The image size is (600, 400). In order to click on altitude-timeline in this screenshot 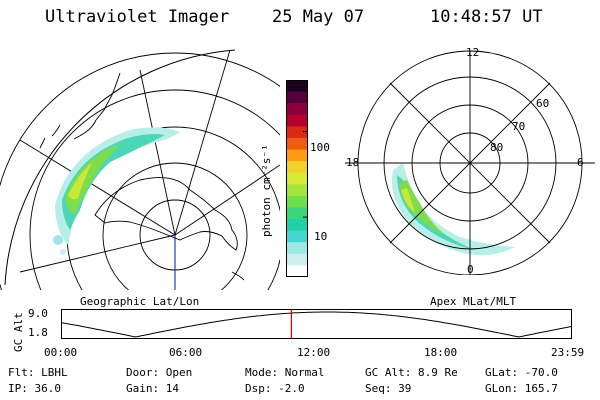, I will do `click(316, 324)`.